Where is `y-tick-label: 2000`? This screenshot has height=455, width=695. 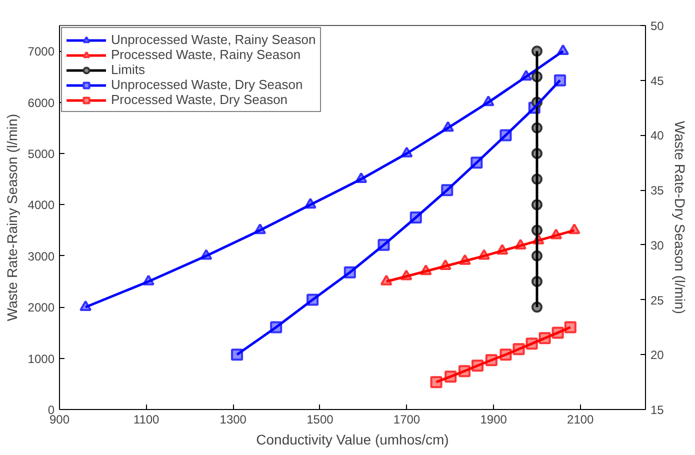 y-tick-label: 2000 is located at coordinates (41, 307).